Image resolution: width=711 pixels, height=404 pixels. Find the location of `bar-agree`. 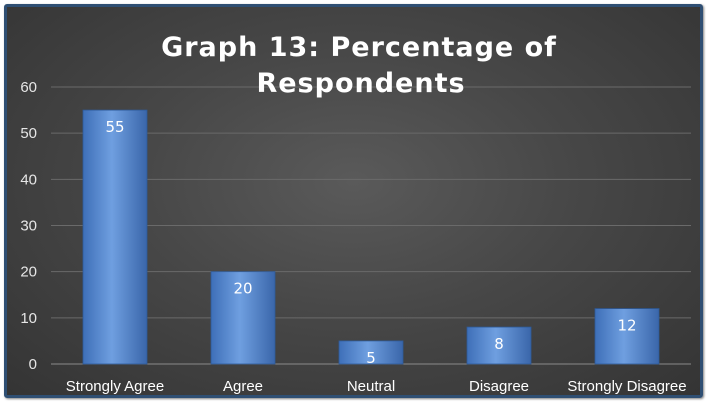

bar-agree is located at coordinates (243, 318).